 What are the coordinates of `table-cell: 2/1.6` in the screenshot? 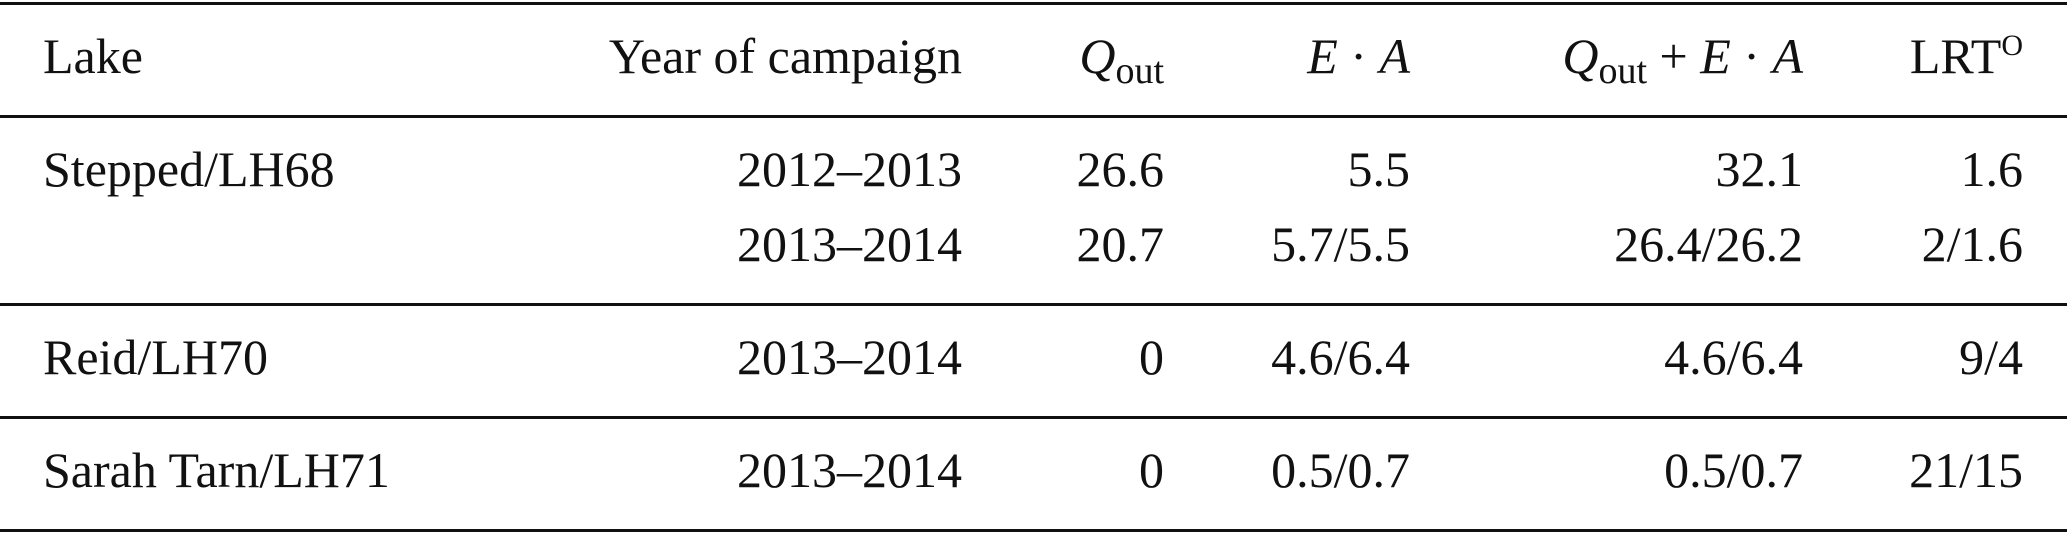 It's located at (1972, 244).